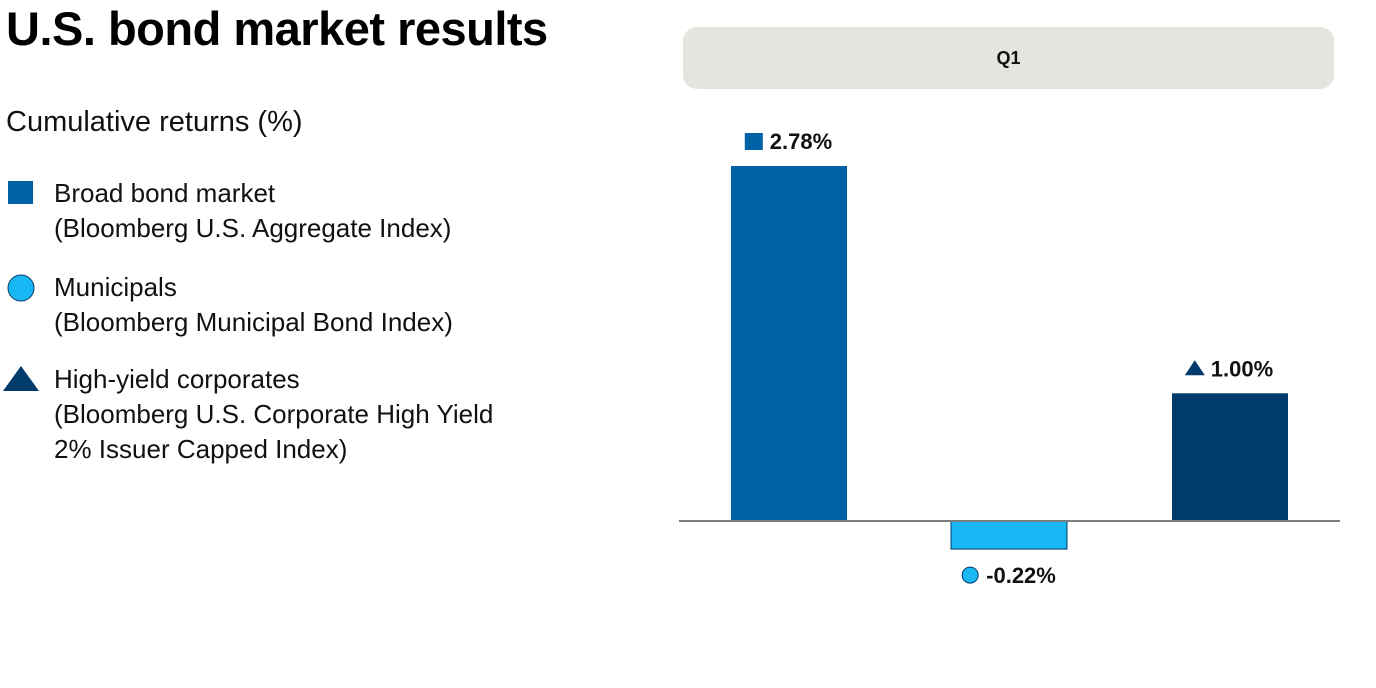  What do you see at coordinates (201, 449) in the screenshot?
I see `legend-index-line-2: 2% Issuer Capped Index)` at bounding box center [201, 449].